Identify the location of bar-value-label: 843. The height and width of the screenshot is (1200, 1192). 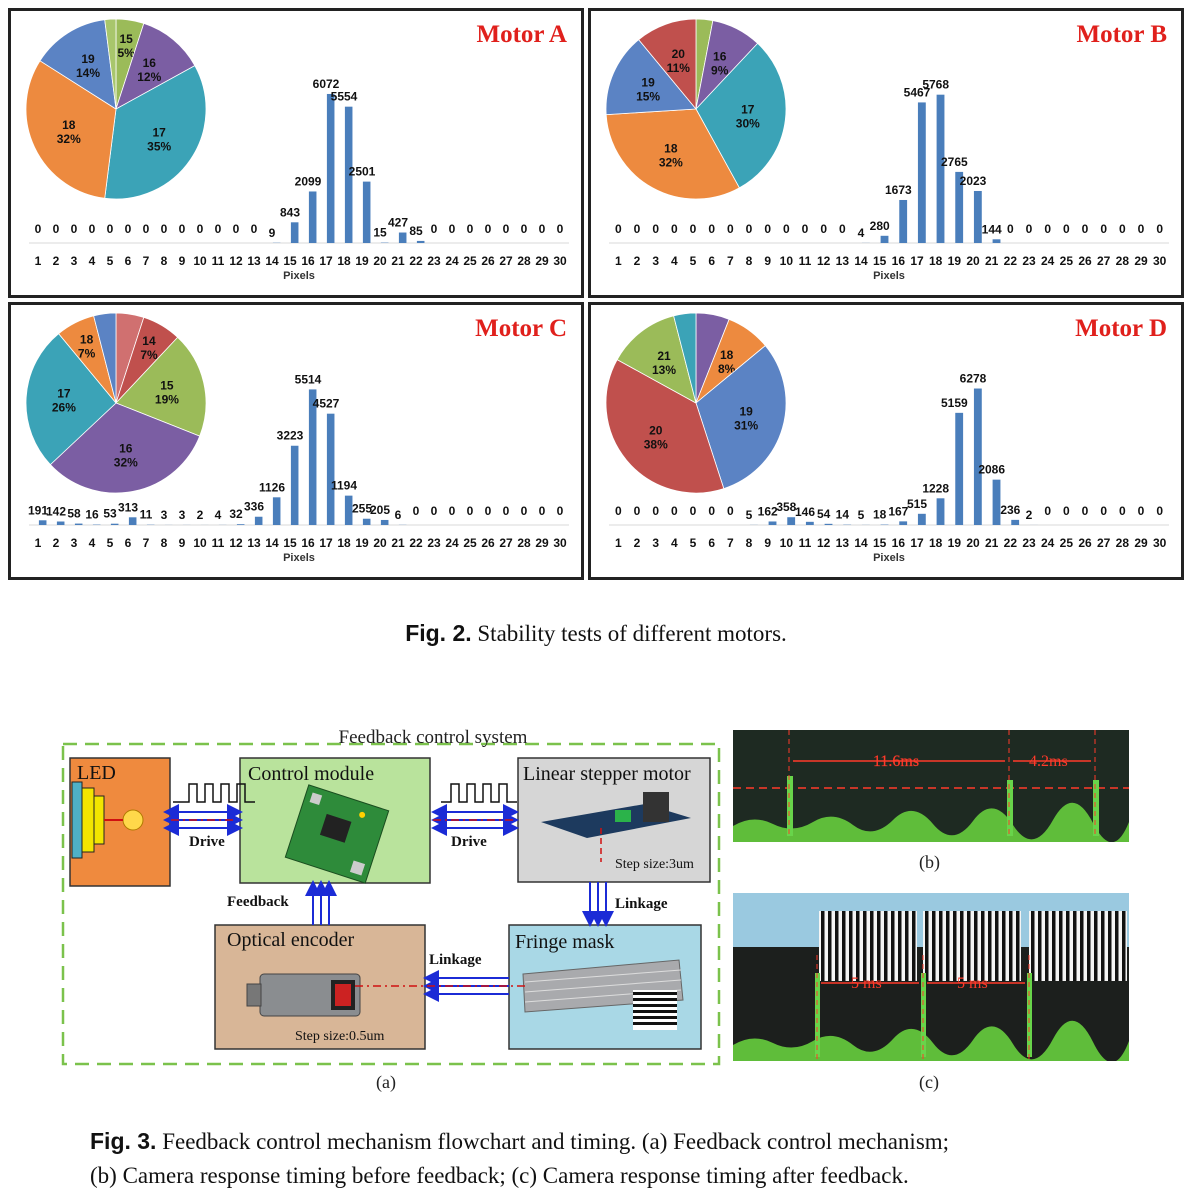
(290, 212).